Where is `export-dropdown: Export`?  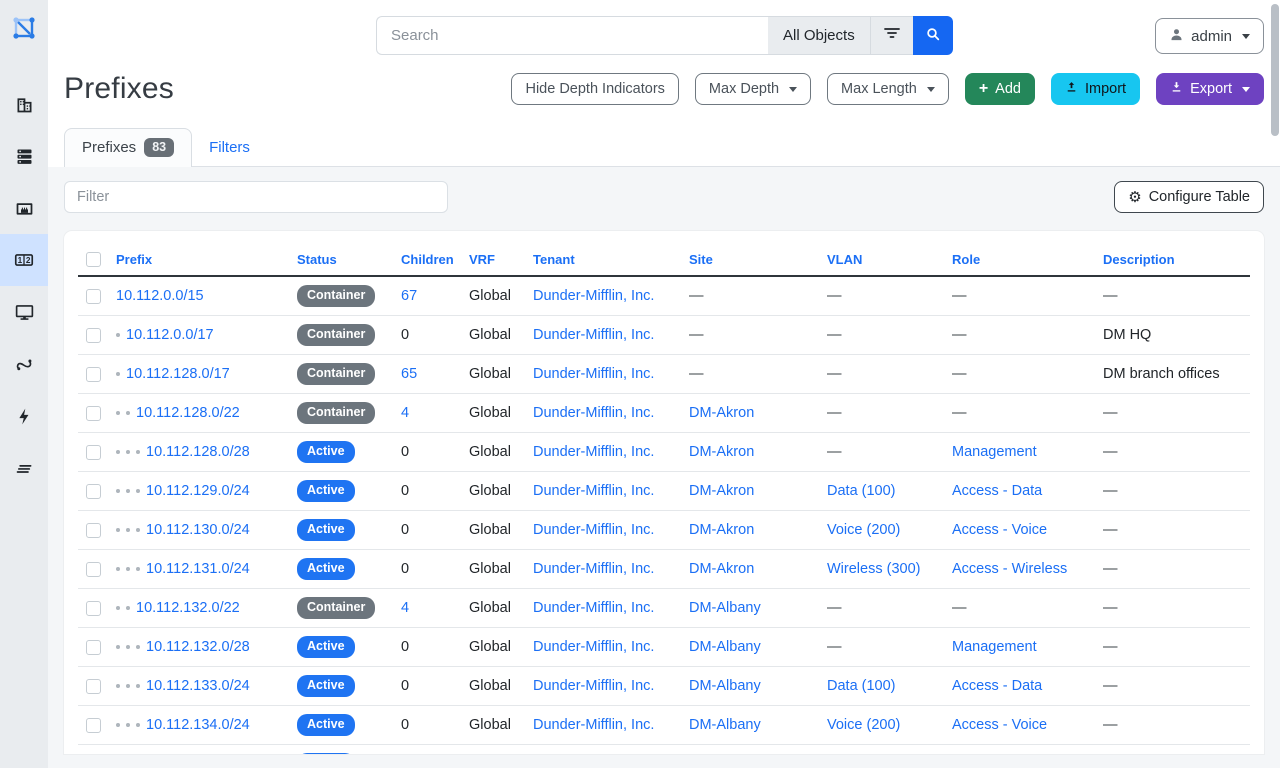
export-dropdown: Export is located at coordinates (1210, 89).